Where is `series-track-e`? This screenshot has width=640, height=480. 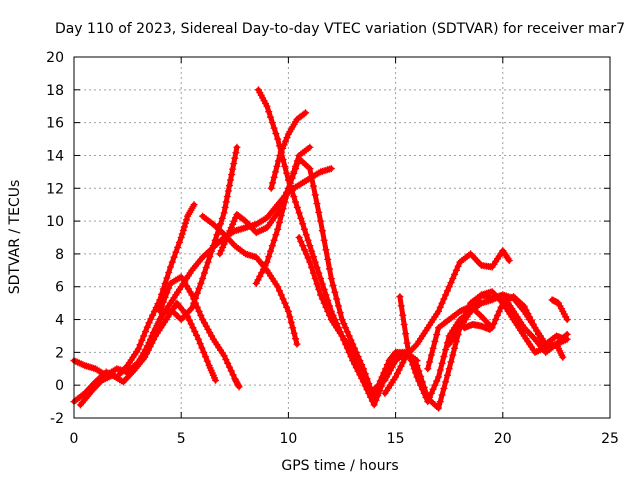
series-track-e is located at coordinates (191, 249).